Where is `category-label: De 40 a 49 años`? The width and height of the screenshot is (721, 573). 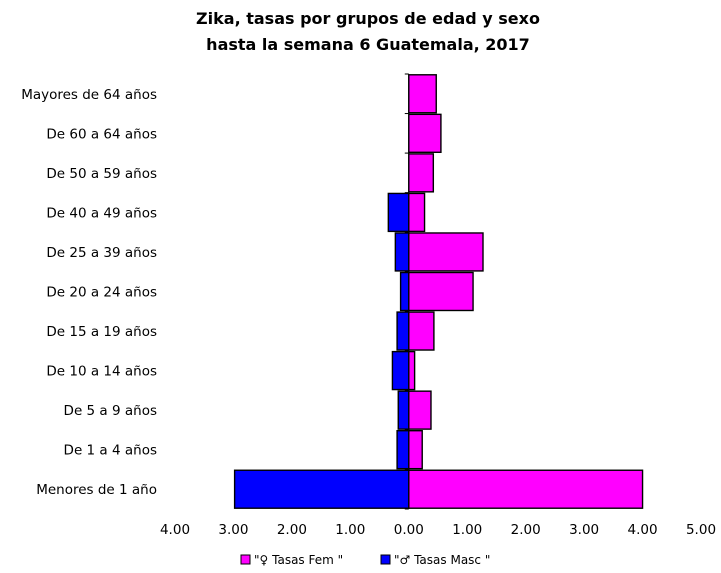 category-label: De 40 a 49 años is located at coordinates (101, 213).